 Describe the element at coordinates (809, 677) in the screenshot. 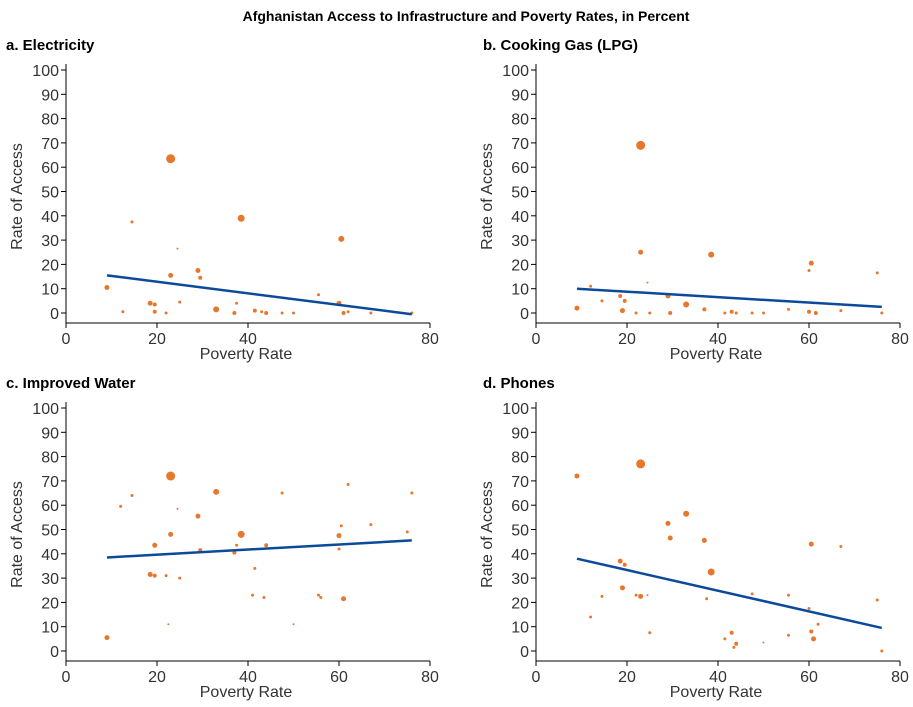

I see `x-tick-label: 60` at that location.